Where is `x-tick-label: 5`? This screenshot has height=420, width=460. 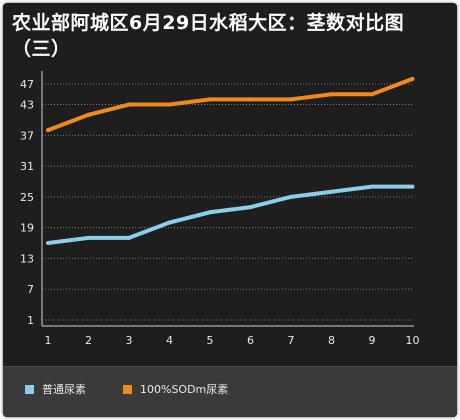 x-tick-label: 5 is located at coordinates (210, 340).